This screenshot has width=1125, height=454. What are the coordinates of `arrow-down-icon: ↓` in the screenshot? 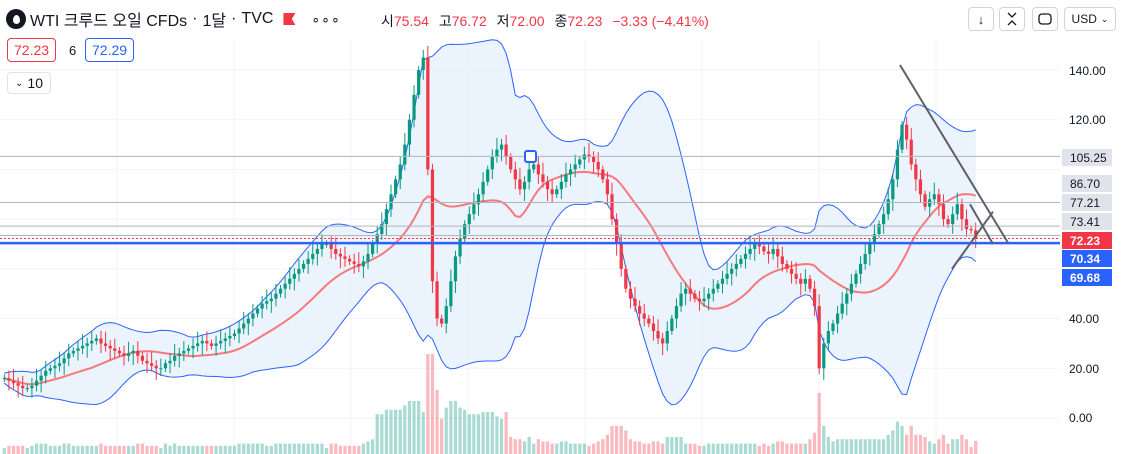 It's located at (981, 19).